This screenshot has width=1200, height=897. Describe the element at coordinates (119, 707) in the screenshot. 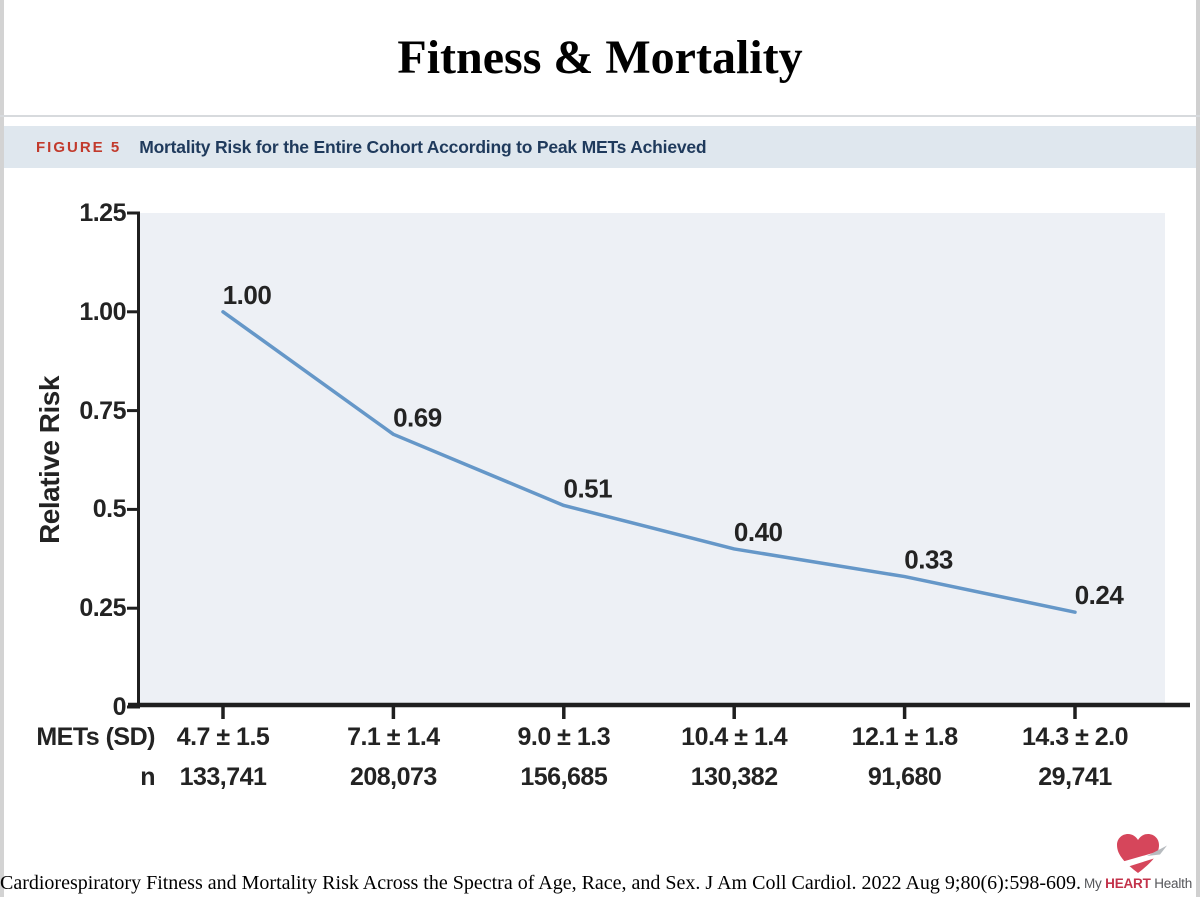

I see `y-tick-label: 0` at that location.